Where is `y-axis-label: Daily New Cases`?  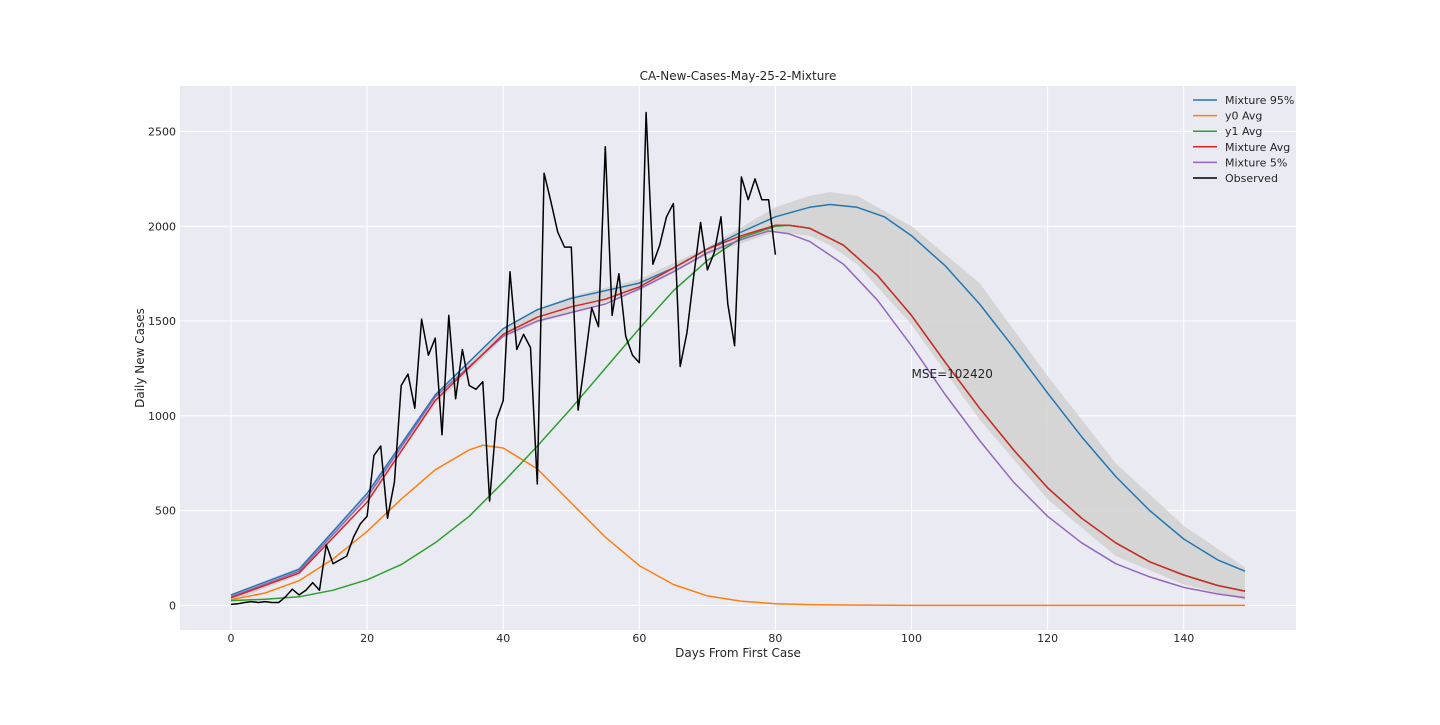
y-axis-label: Daily New Cases is located at coordinates (140, 358).